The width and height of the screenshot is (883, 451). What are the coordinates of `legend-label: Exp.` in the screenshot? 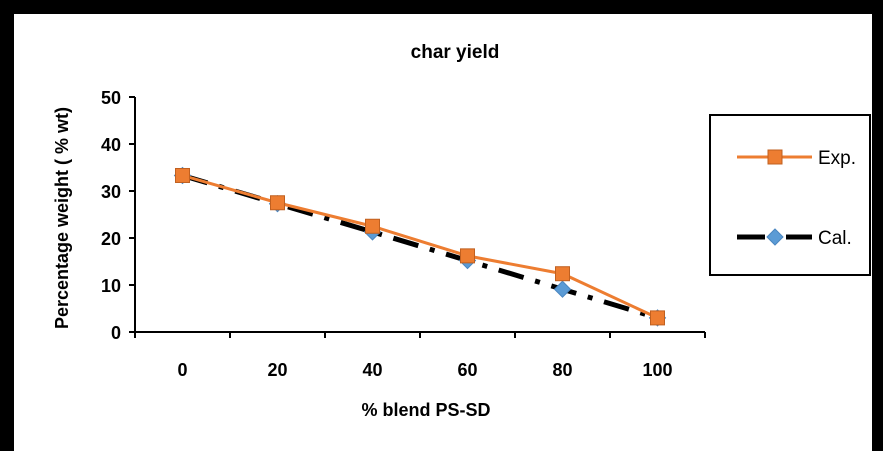 It's located at (837, 158).